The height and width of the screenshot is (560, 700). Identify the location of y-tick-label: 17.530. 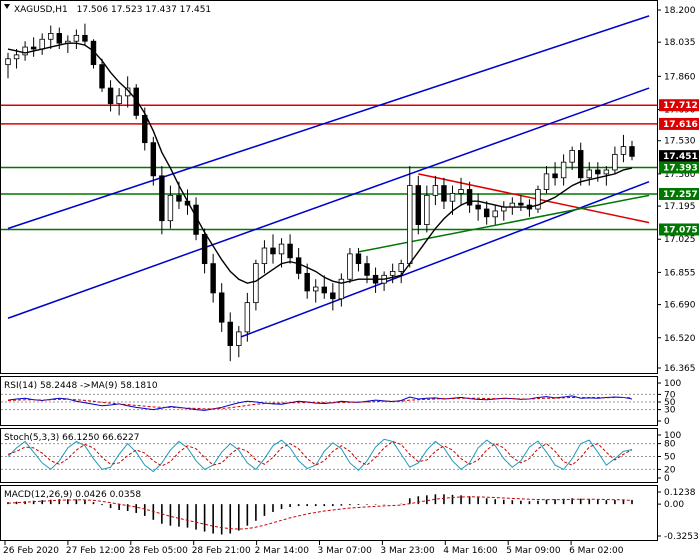
(680, 142).